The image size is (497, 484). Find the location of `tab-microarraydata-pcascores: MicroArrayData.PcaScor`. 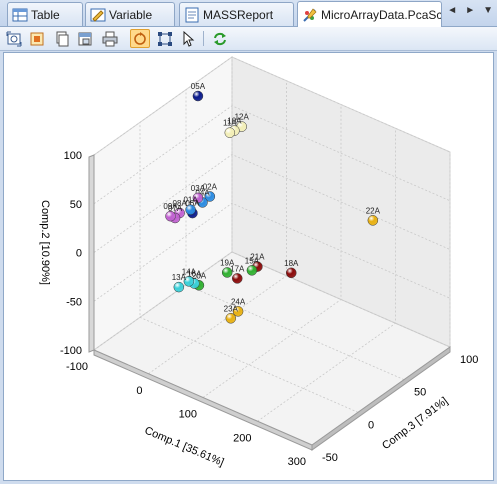

tab-microarraydata-pcascores: MicroArrayData.PcaScor is located at coordinates (369, 14).